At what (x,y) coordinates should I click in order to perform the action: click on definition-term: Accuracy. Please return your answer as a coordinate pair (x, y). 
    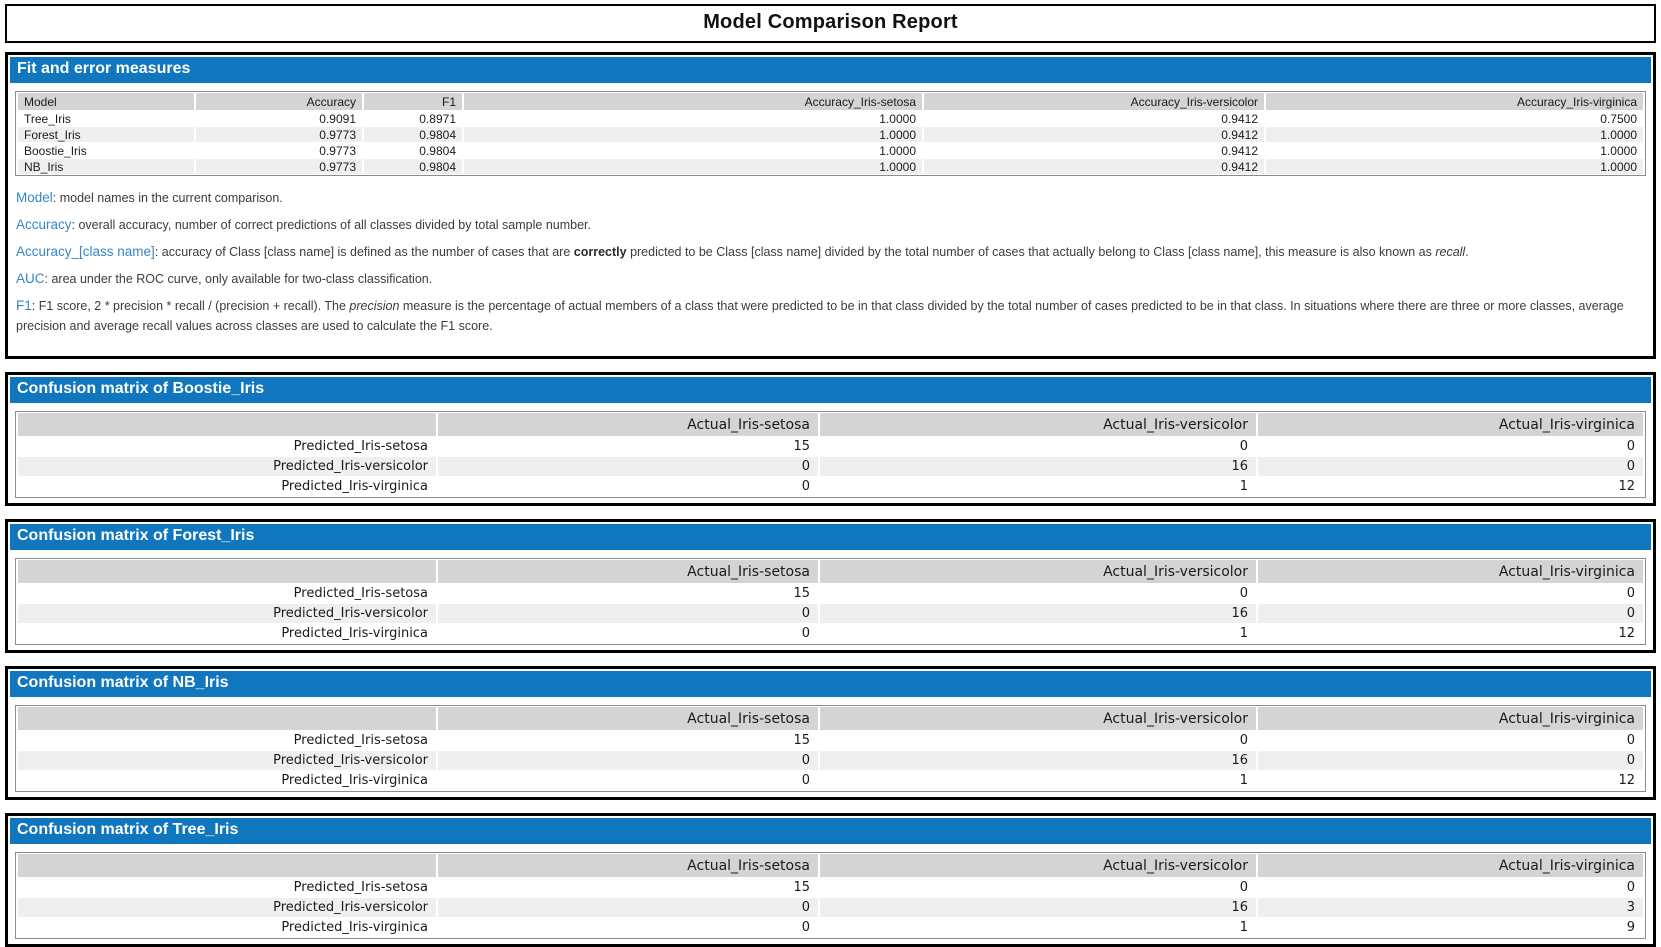
    Looking at the image, I should click on (44, 224).